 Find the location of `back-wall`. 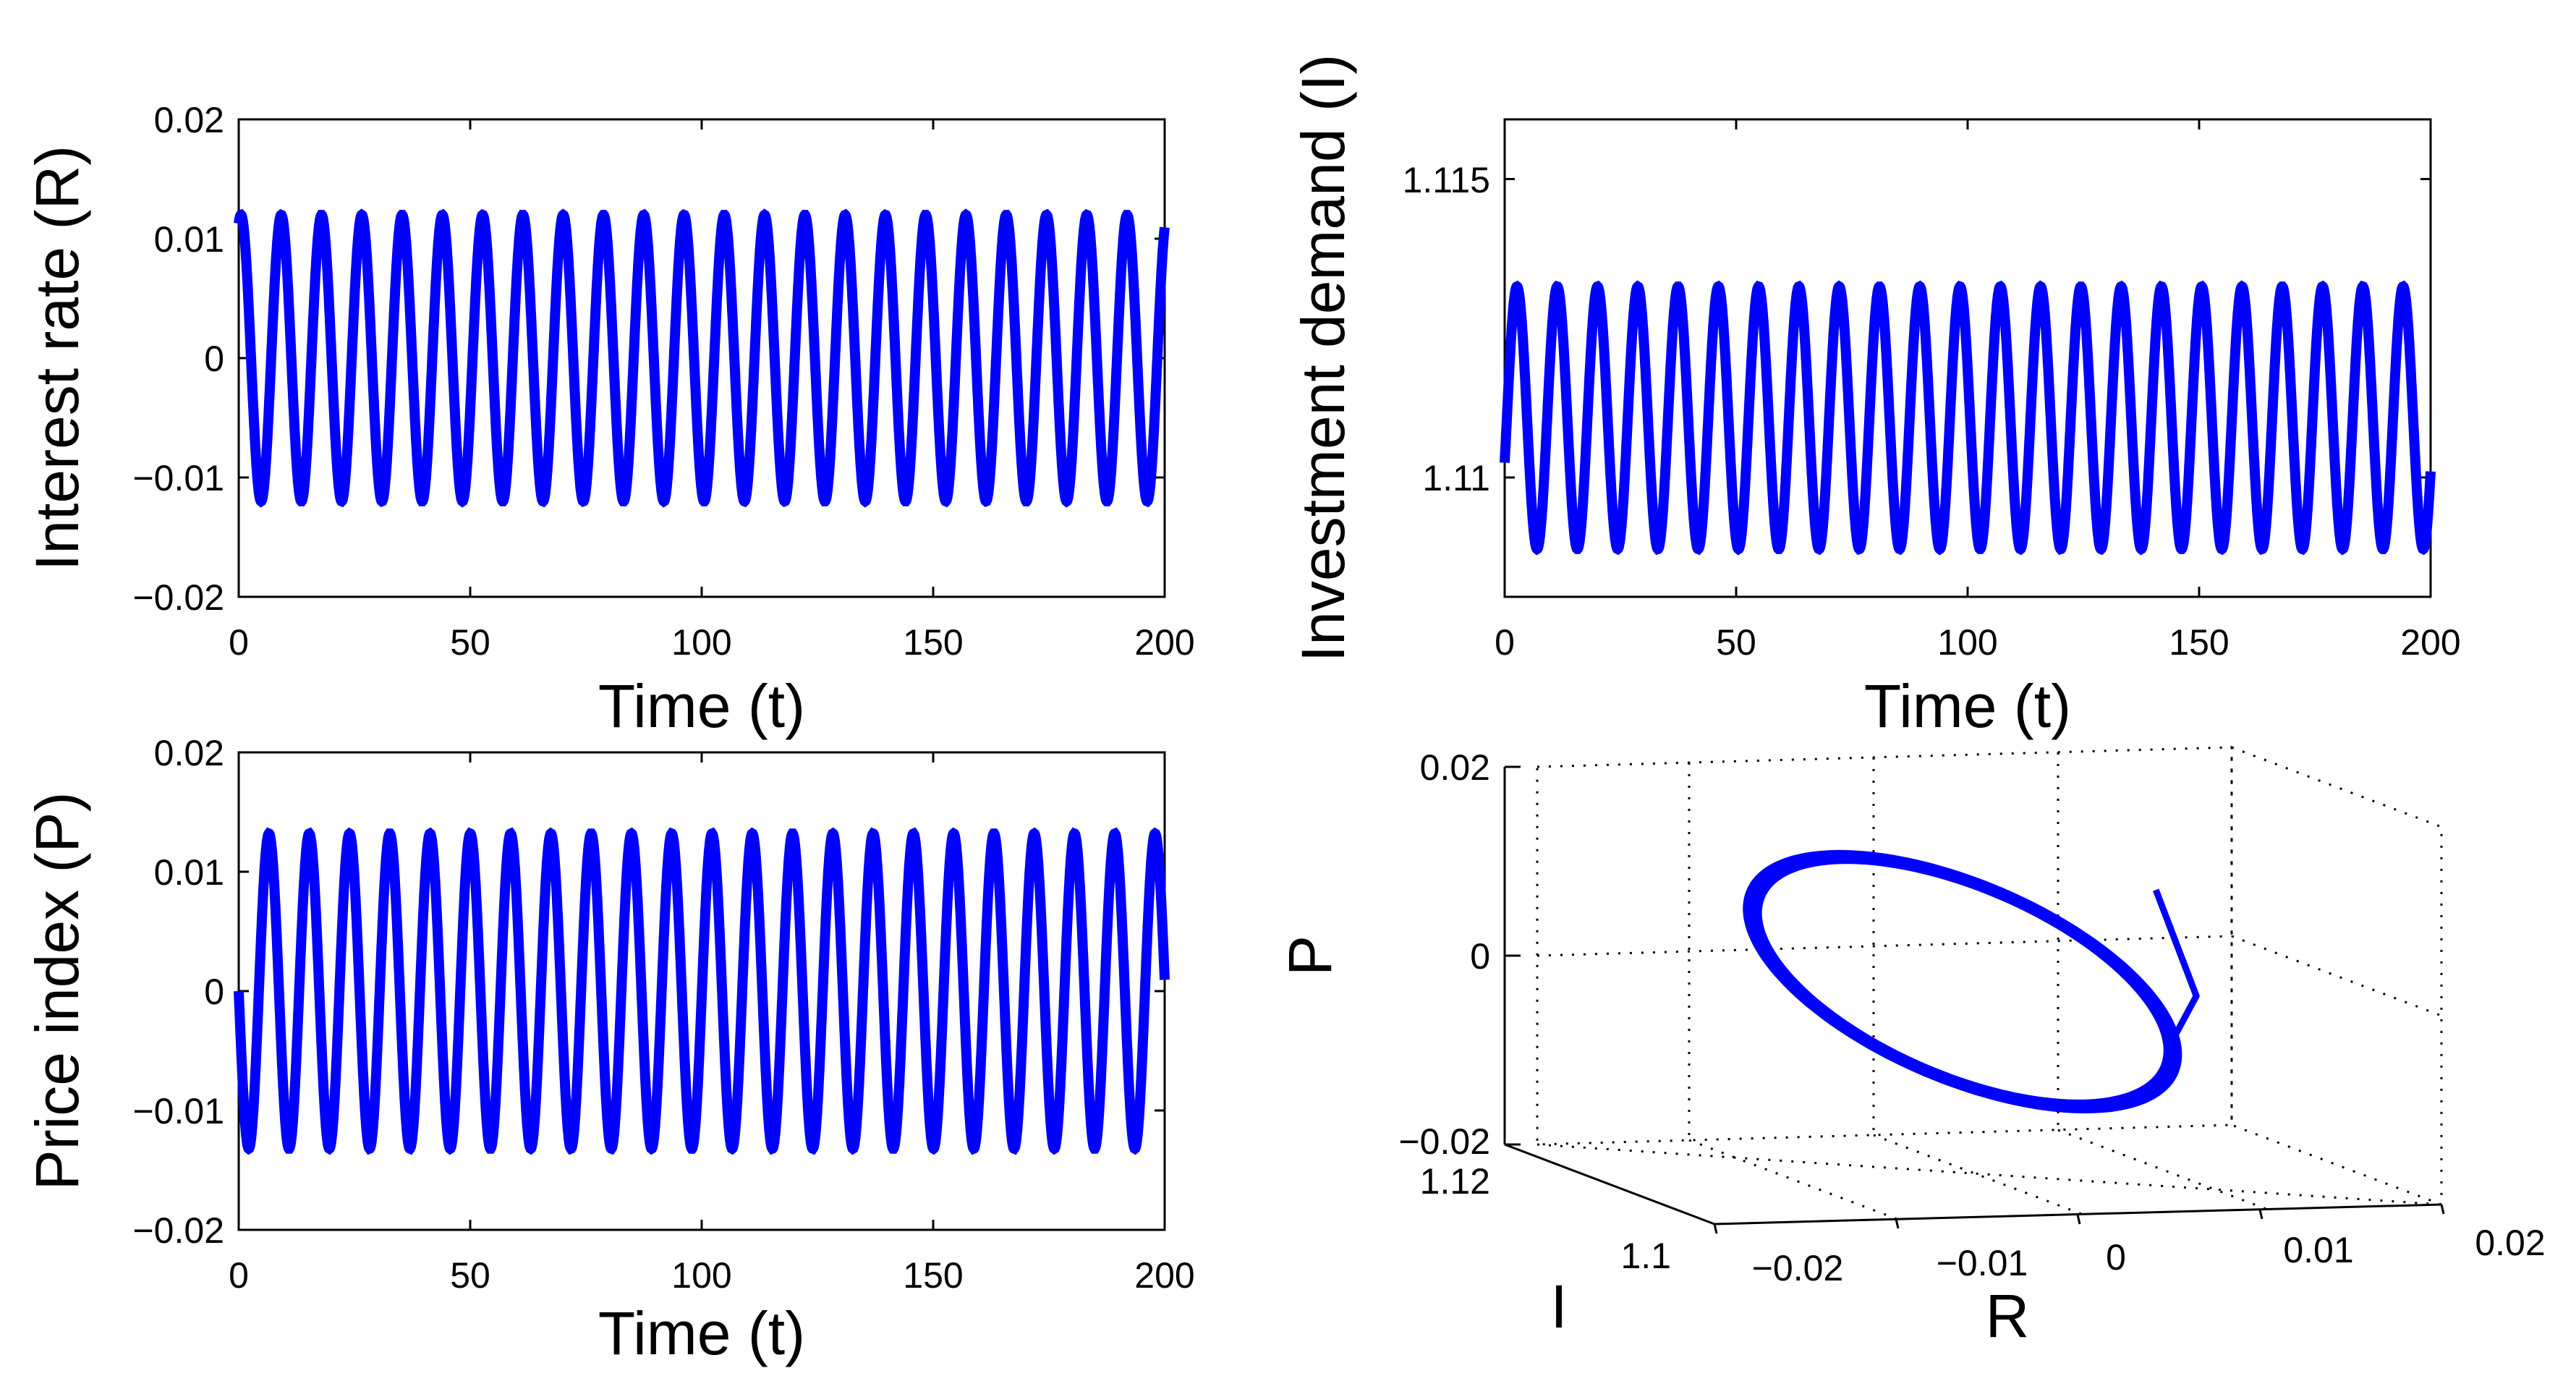

back-wall is located at coordinates (1884, 946).